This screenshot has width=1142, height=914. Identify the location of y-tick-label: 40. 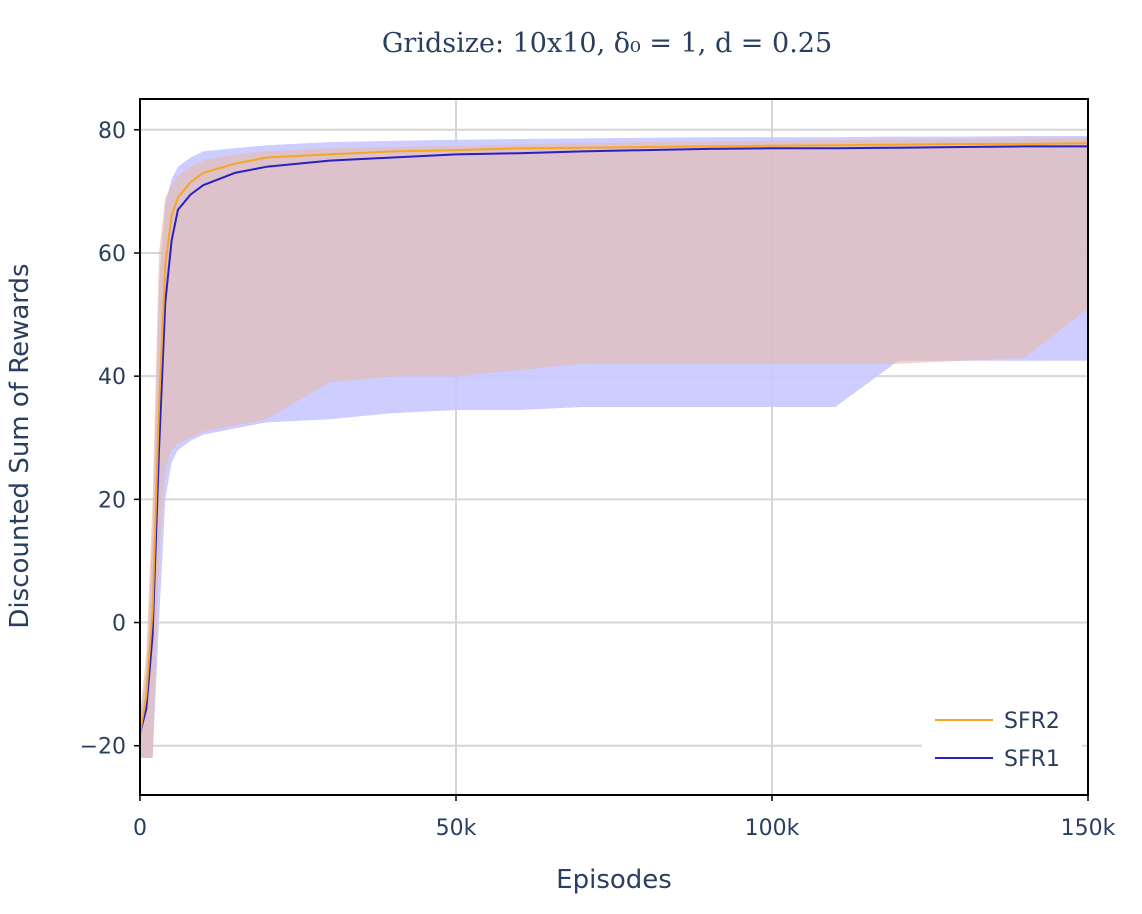
(112, 377).